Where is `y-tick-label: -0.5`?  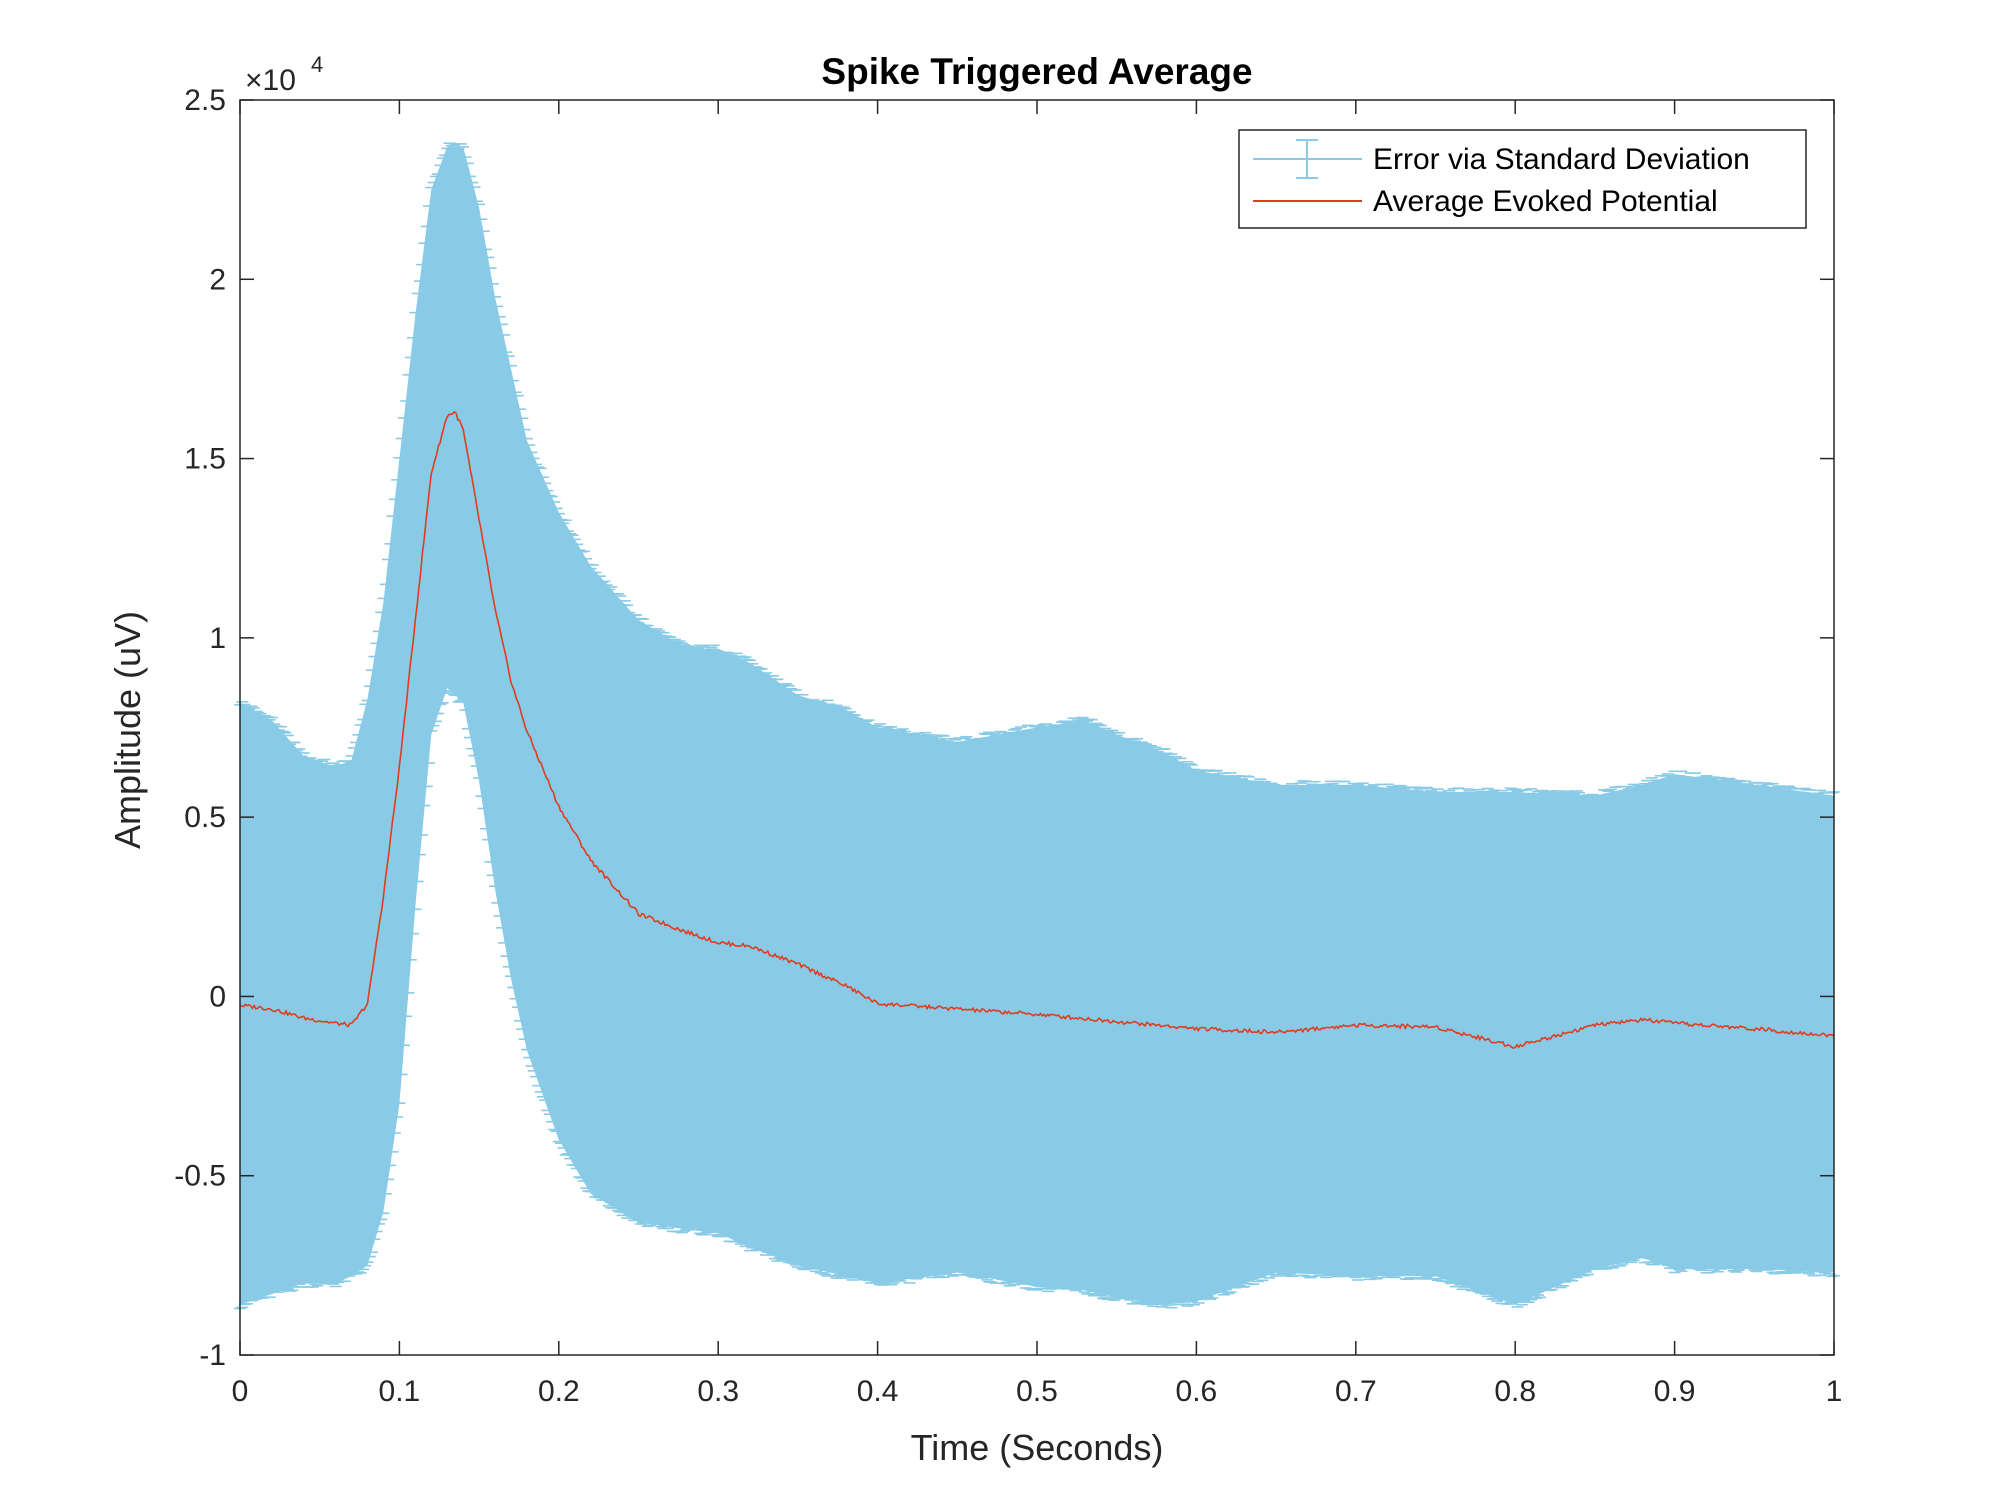 y-tick-label: -0.5 is located at coordinates (200, 1176).